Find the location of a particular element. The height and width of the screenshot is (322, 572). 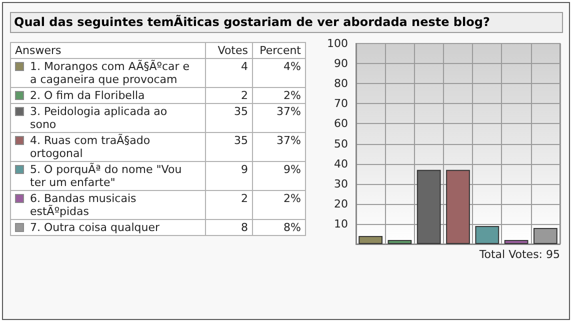

category-label: 4. Ruas com traÃ§ado ortogonal is located at coordinates (91, 147).